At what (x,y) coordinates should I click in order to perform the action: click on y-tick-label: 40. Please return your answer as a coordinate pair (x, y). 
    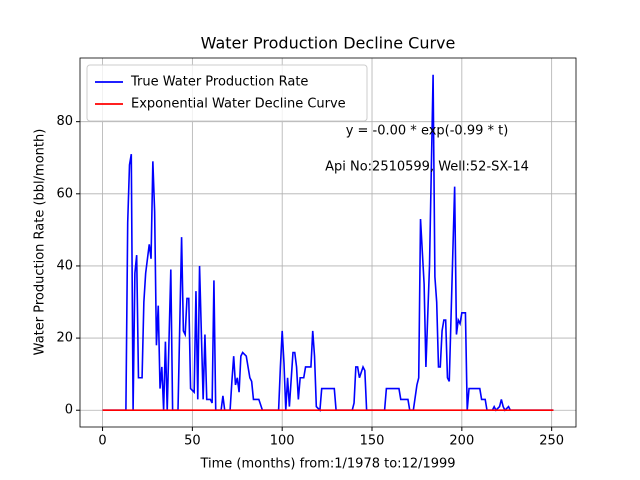
    Looking at the image, I should click on (64, 265).